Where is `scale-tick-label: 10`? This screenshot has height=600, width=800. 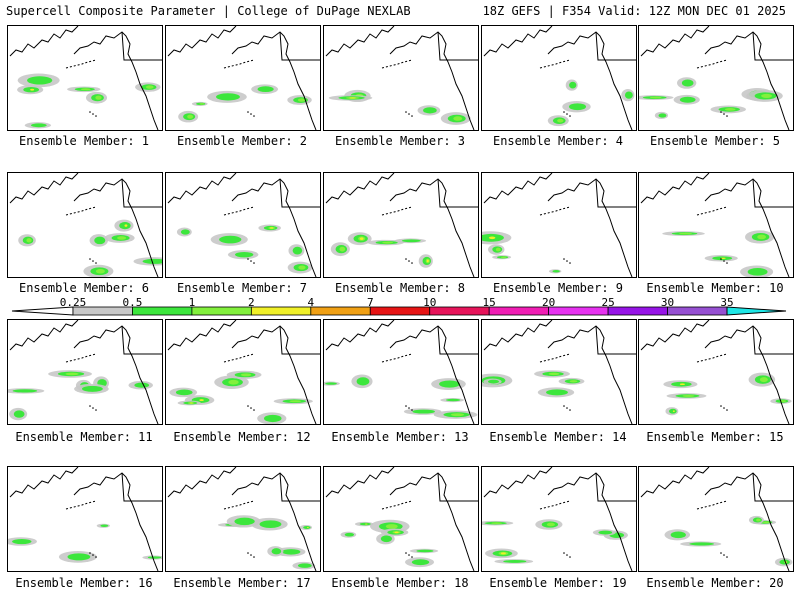 scale-tick-label: 10 is located at coordinates (430, 302).